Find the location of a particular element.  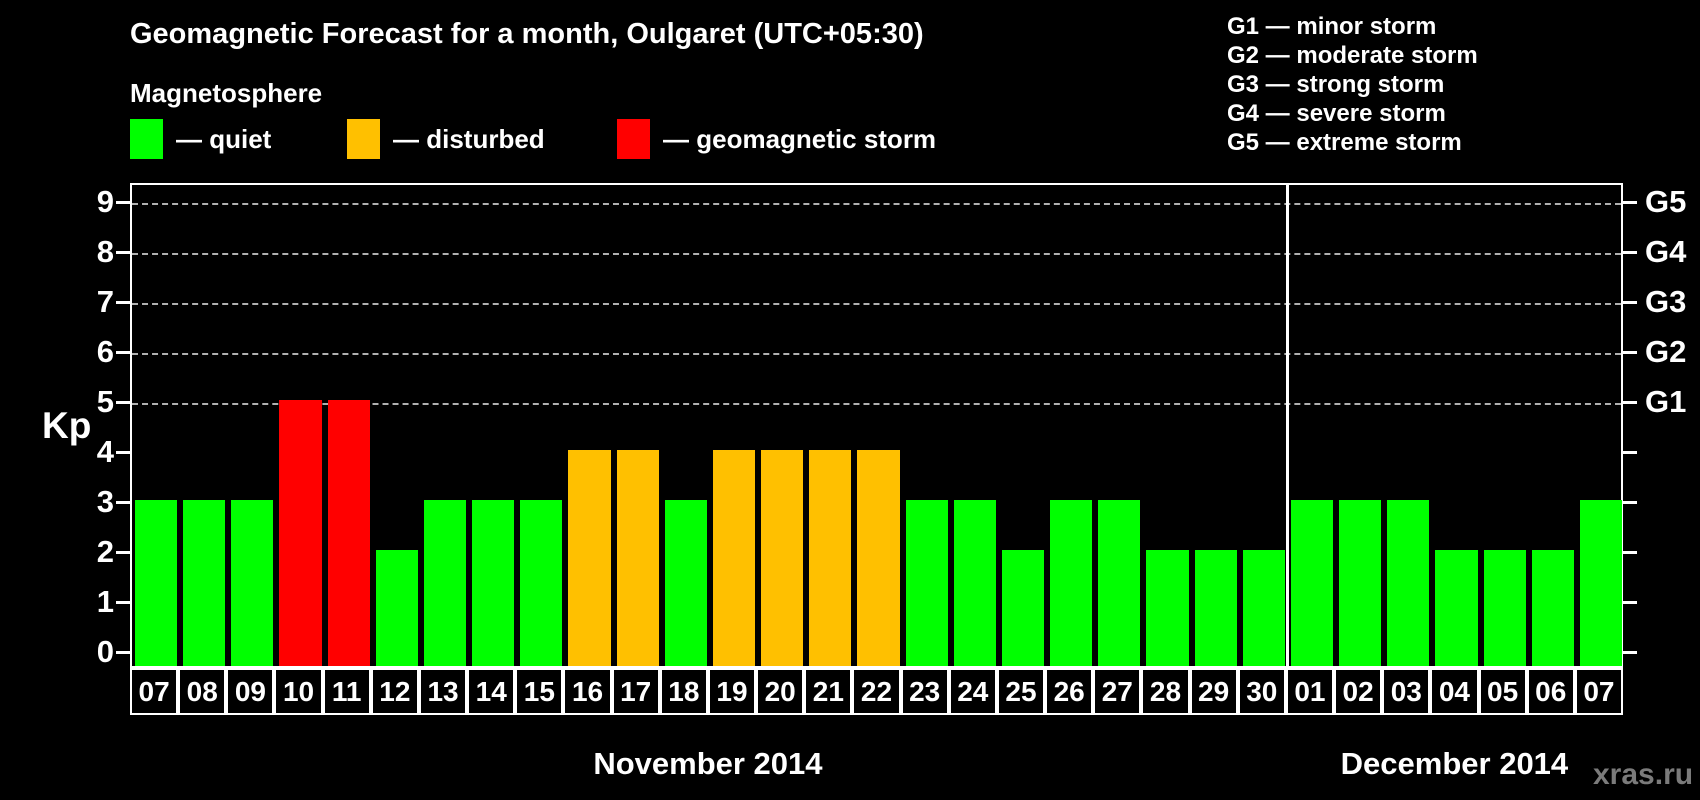

day-cell-22: 29 is located at coordinates (1213, 691).